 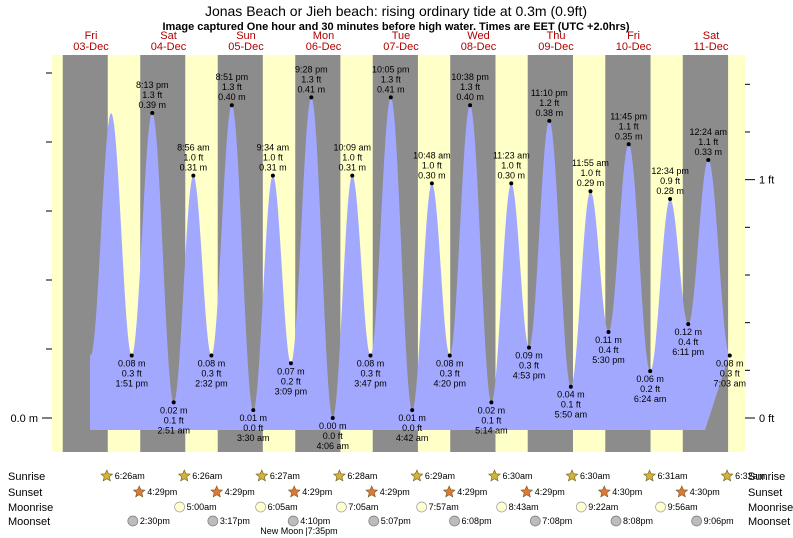 What do you see at coordinates (650, 399) in the screenshot?
I see `low-tide-time: 6:24 am` at bounding box center [650, 399].